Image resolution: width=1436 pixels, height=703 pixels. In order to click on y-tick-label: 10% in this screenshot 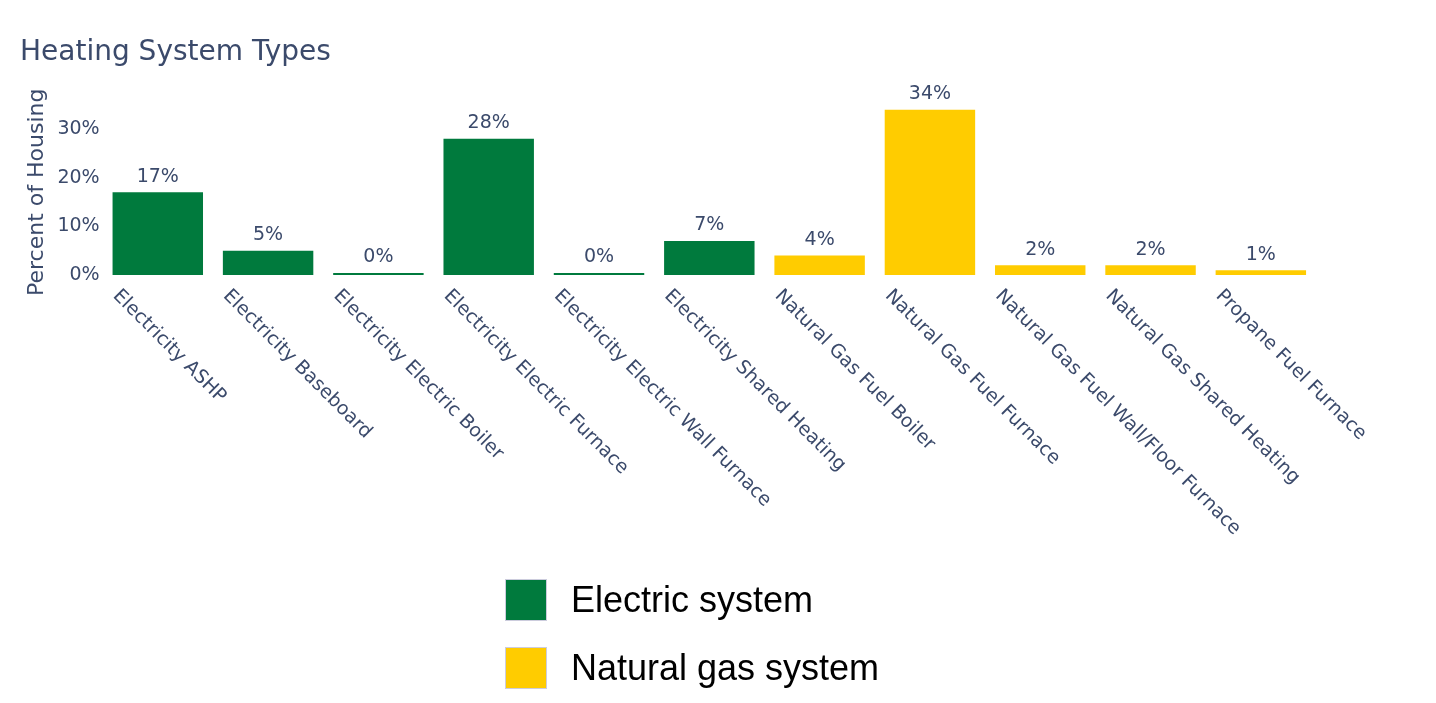, I will do `click(78, 224)`.